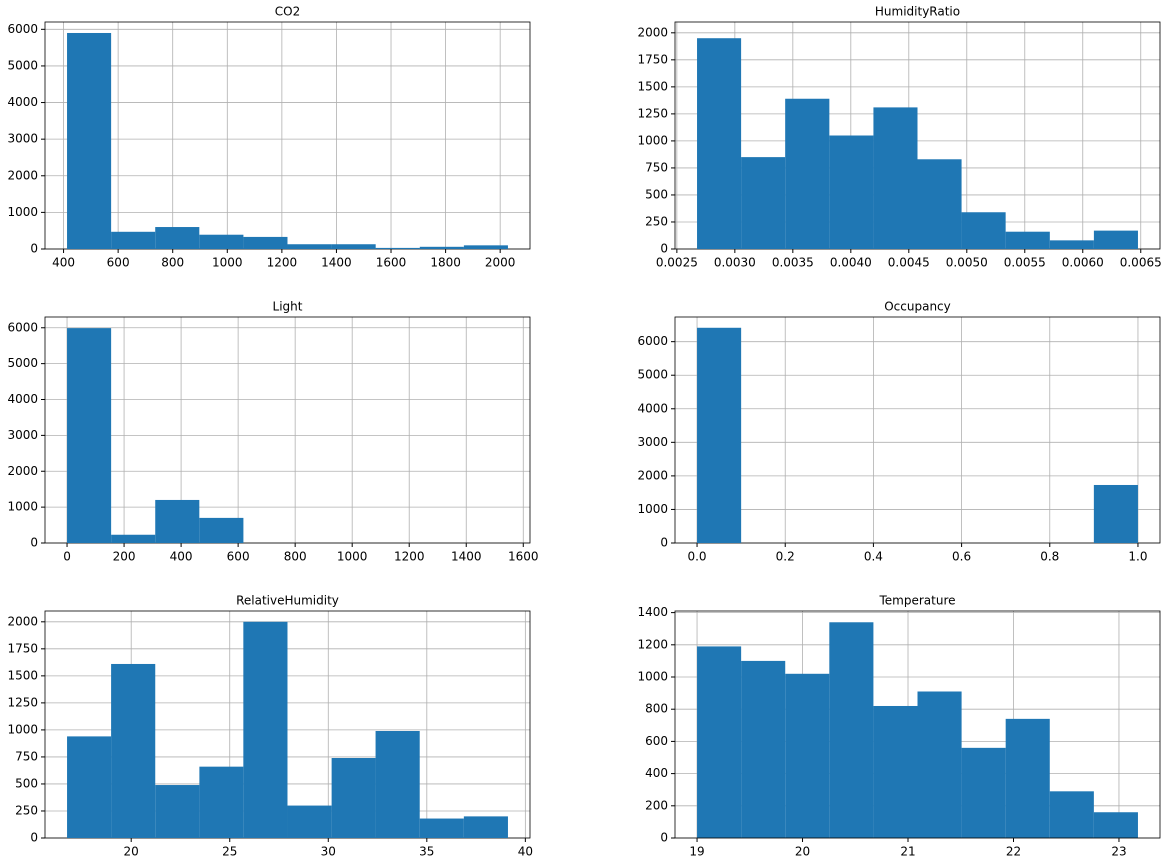  Describe the element at coordinates (851, 263) in the screenshot. I see `x-tick-label: 0.0040` at that location.